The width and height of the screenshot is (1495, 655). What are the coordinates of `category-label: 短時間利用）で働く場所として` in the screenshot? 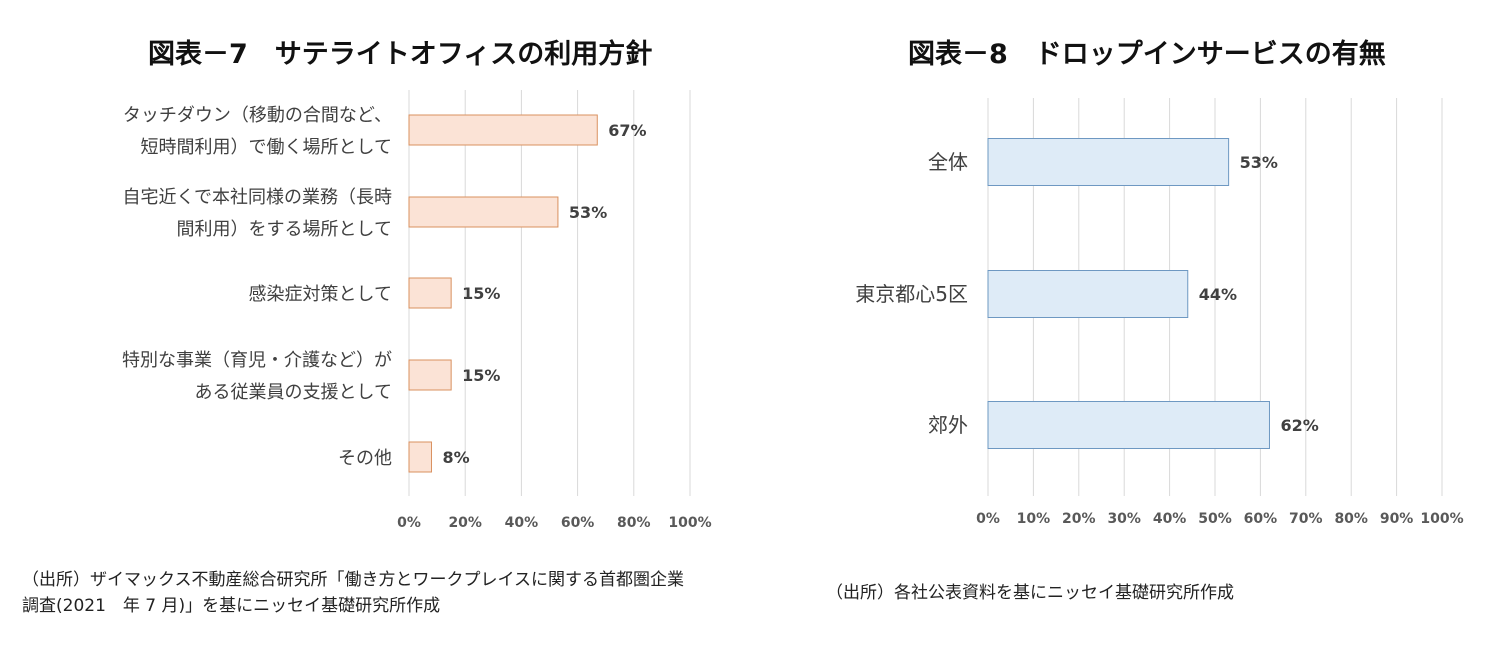 It's located at (266, 147).